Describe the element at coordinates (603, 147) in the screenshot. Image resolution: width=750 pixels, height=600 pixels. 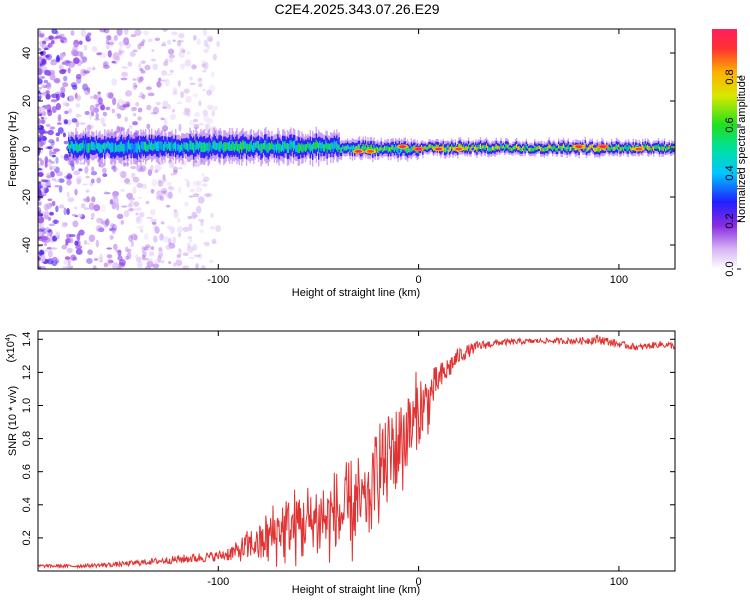
I see `hotspot-mark` at that location.